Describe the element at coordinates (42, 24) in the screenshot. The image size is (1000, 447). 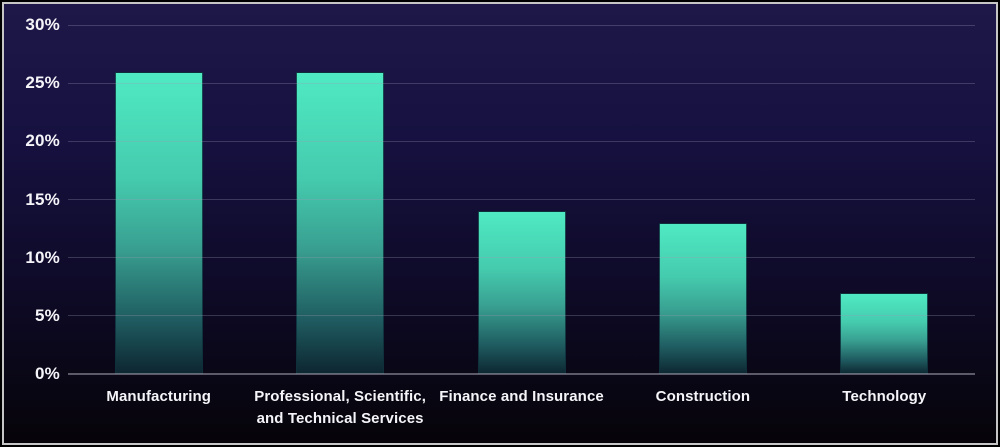
I see `y-tick-label: 30%` at that location.